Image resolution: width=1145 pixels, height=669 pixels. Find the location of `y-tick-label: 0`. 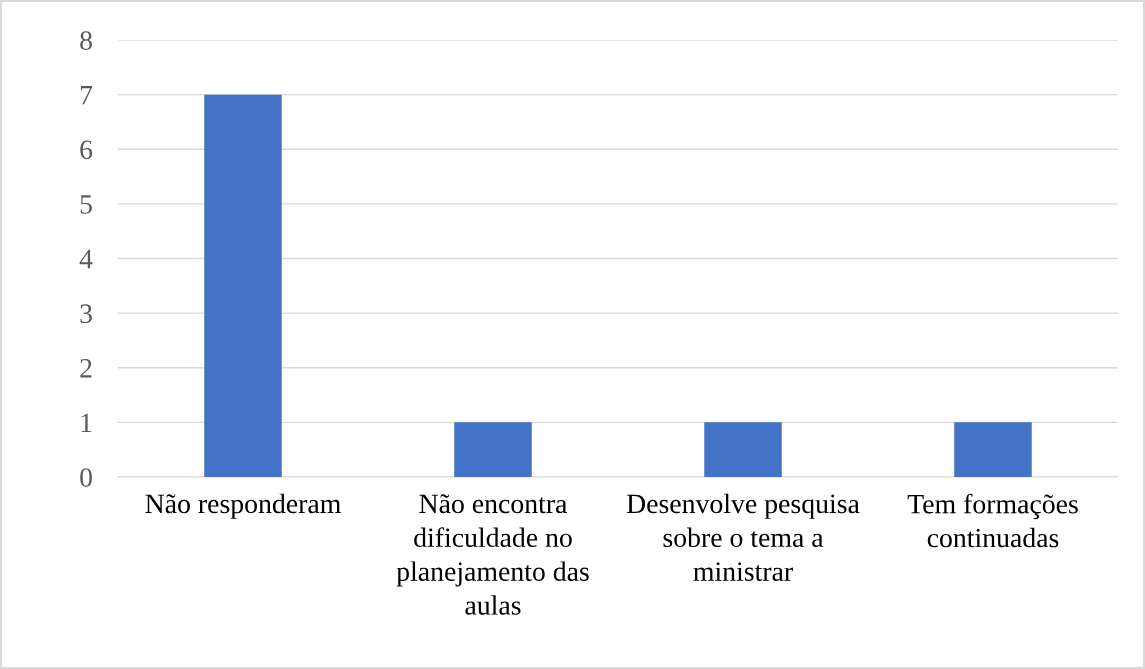

y-tick-label: 0 is located at coordinates (86, 477).